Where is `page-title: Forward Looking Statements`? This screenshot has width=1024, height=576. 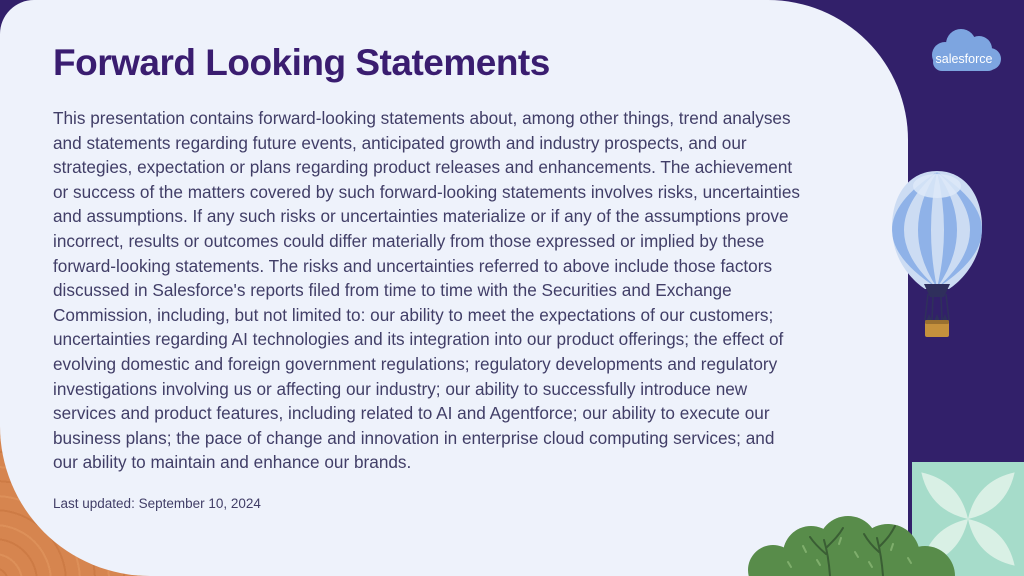 page-title: Forward Looking Statements is located at coordinates (301, 62).